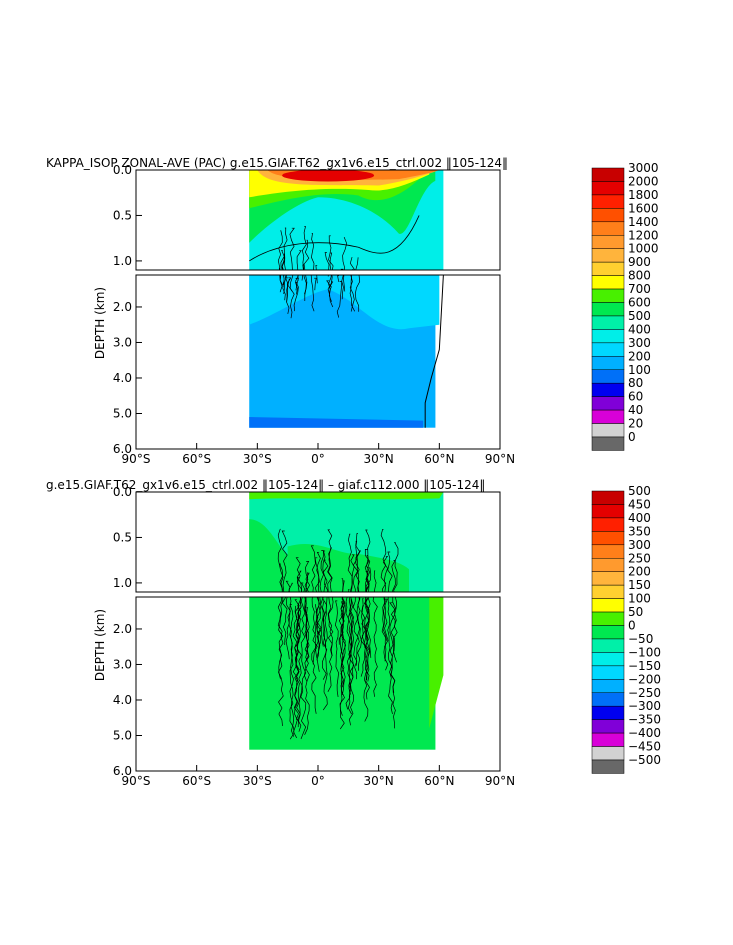 Image resolution: width=733 pixels, height=945 pixels. Describe the element at coordinates (643, 235) in the screenshot. I see `colorbar-label: 1200` at that location.